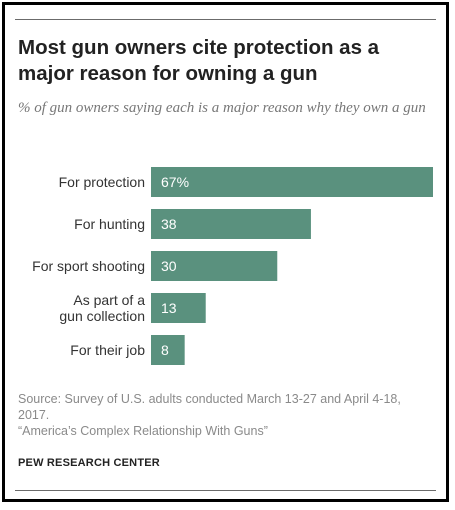 The height and width of the screenshot is (510, 455). Describe the element at coordinates (225, 19) in the screenshot. I see `top-rule` at that location.